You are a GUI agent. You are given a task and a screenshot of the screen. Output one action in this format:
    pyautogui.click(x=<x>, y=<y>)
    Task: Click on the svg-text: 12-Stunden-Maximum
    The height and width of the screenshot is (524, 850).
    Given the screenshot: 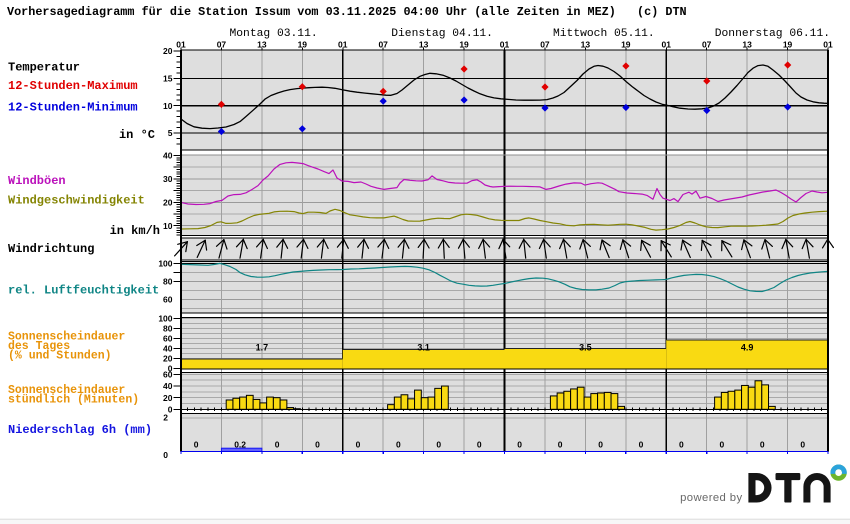 What is the action you would take?
    pyautogui.click(x=73, y=86)
    